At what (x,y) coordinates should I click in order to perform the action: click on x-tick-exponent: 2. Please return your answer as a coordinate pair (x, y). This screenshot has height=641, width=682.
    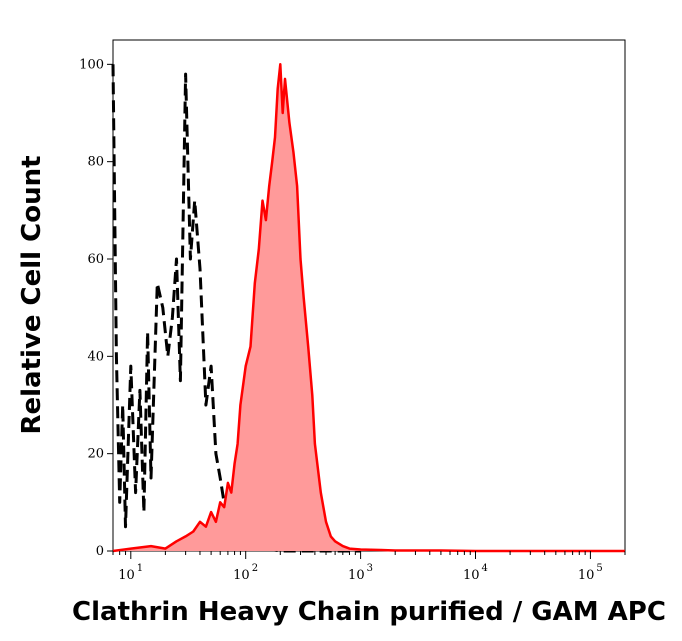
    Looking at the image, I should click on (255, 568).